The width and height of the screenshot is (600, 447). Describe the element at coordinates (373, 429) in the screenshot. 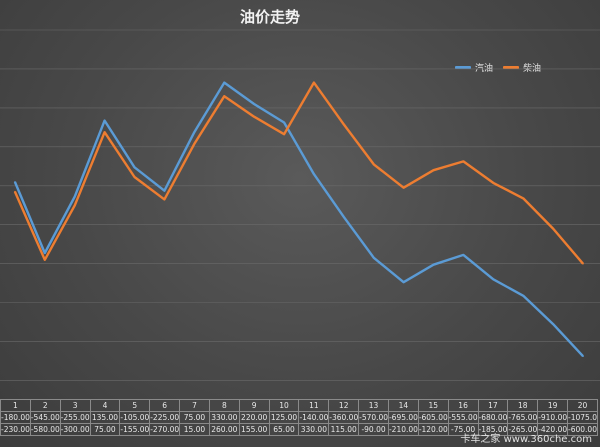

I see `table-cell: -90.00` at that location.